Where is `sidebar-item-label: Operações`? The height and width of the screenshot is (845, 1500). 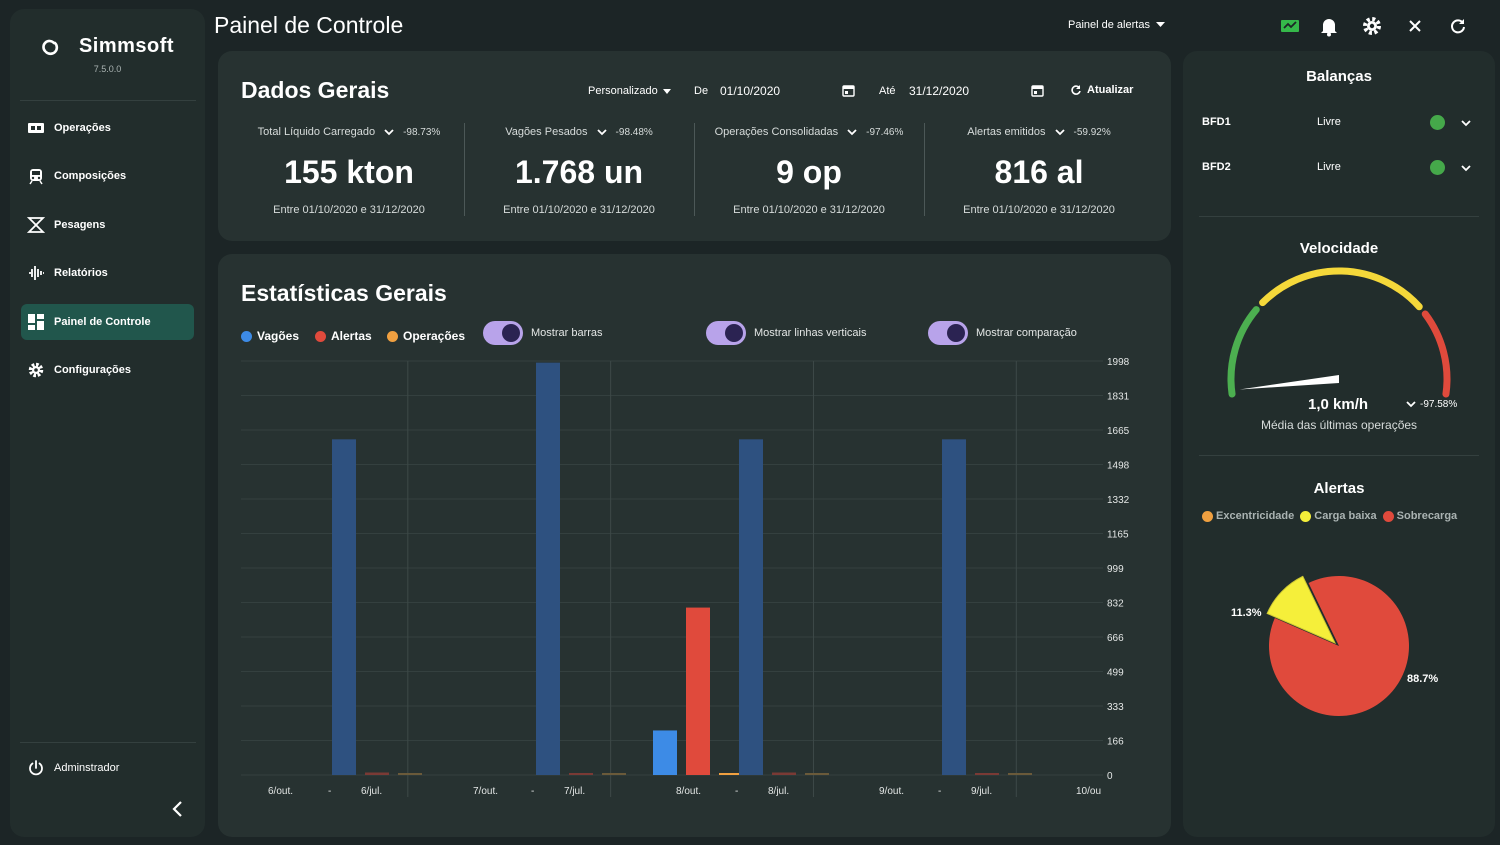 sidebar-item-label: Operações is located at coordinates (82, 128).